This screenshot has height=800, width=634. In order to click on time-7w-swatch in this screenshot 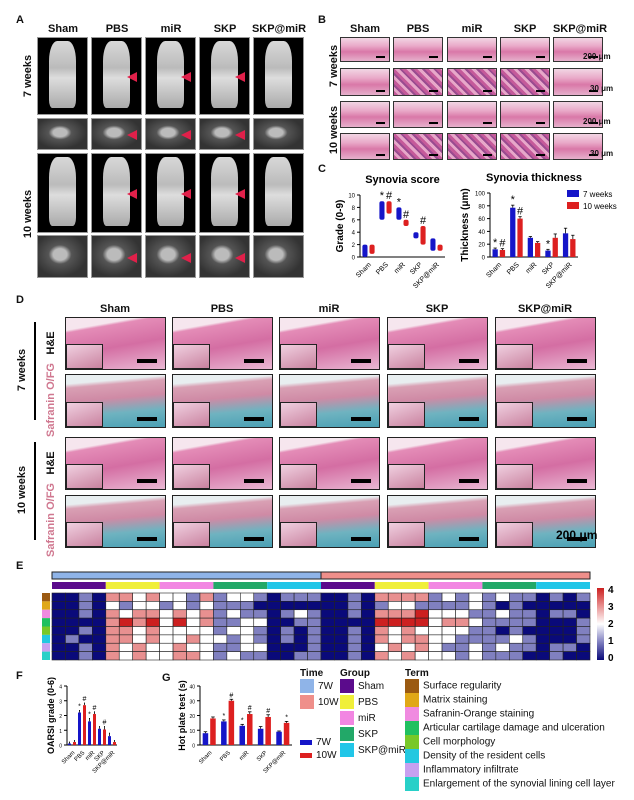, I will do `click(307, 686)`.